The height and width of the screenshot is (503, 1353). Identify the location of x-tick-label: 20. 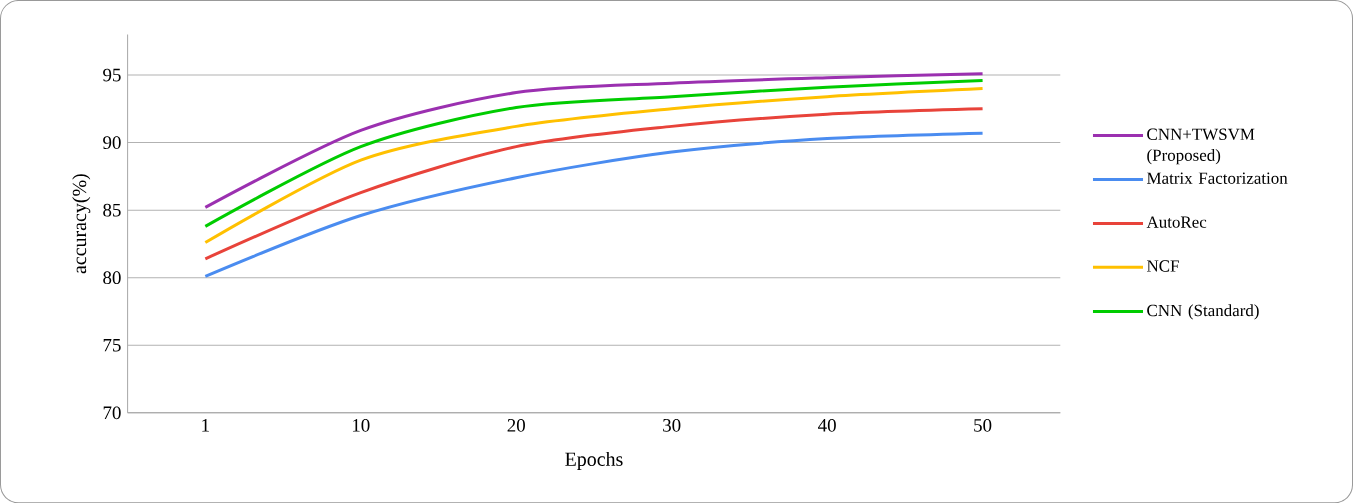
(516, 425).